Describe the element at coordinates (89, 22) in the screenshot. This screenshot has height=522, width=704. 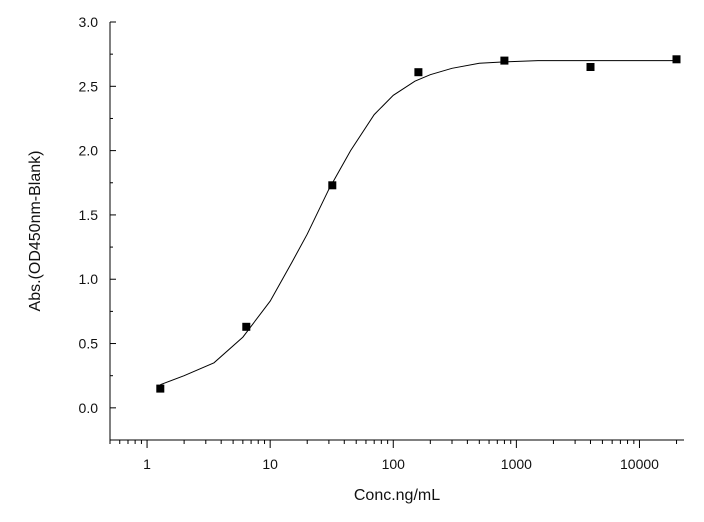
I see `y-tick-label: 3.0` at that location.